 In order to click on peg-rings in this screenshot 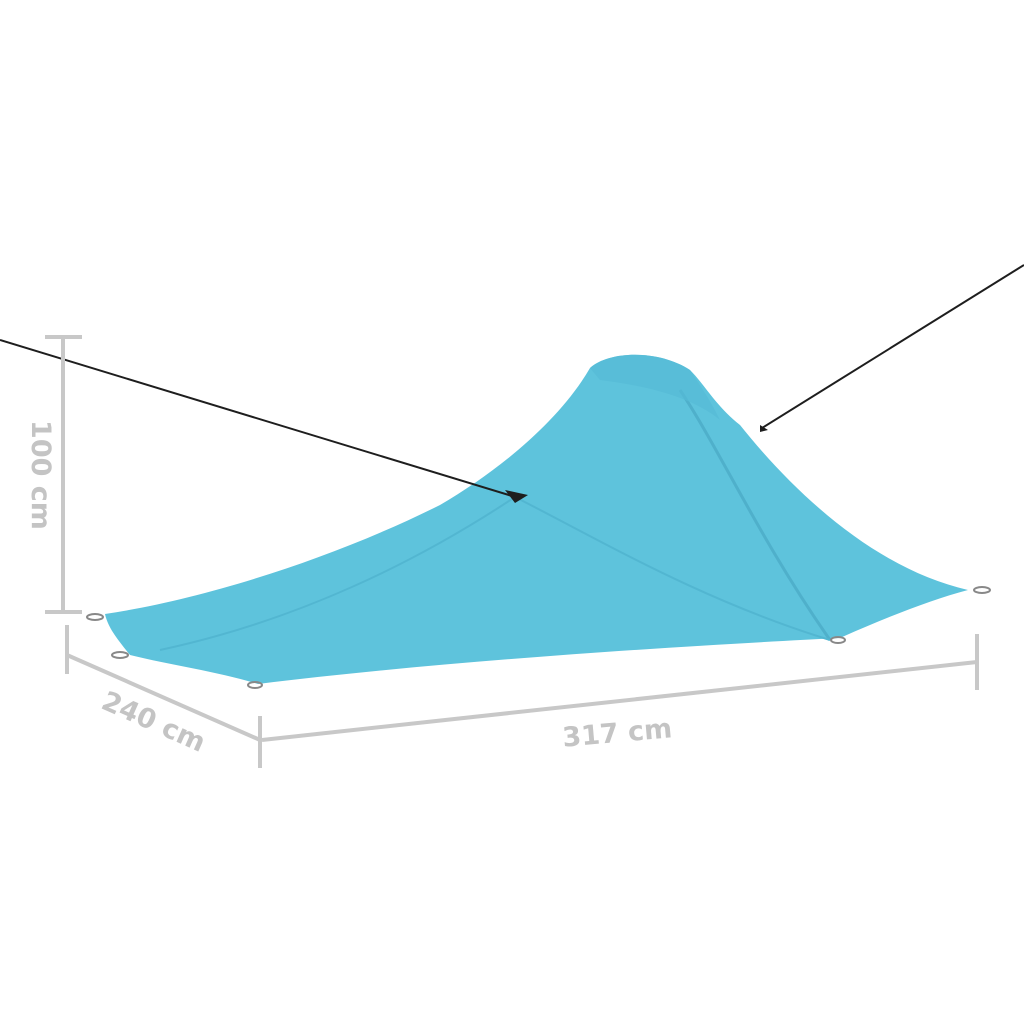, I will do `click(538, 637)`.